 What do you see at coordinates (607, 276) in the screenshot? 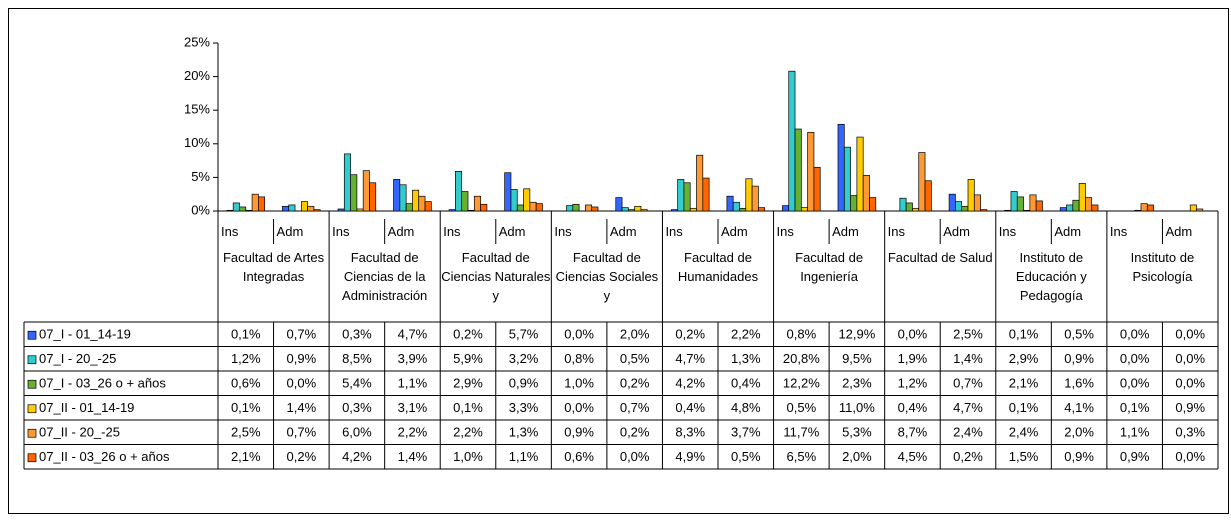
I see `group-label: Facultad de Ciencias Sociales y` at bounding box center [607, 276].